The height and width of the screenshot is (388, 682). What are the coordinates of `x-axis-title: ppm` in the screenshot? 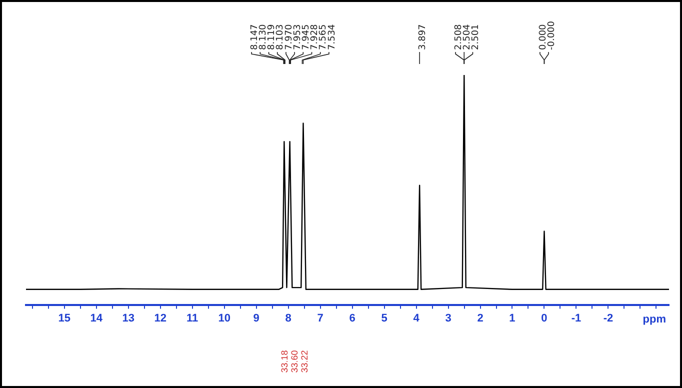 It's located at (654, 319).